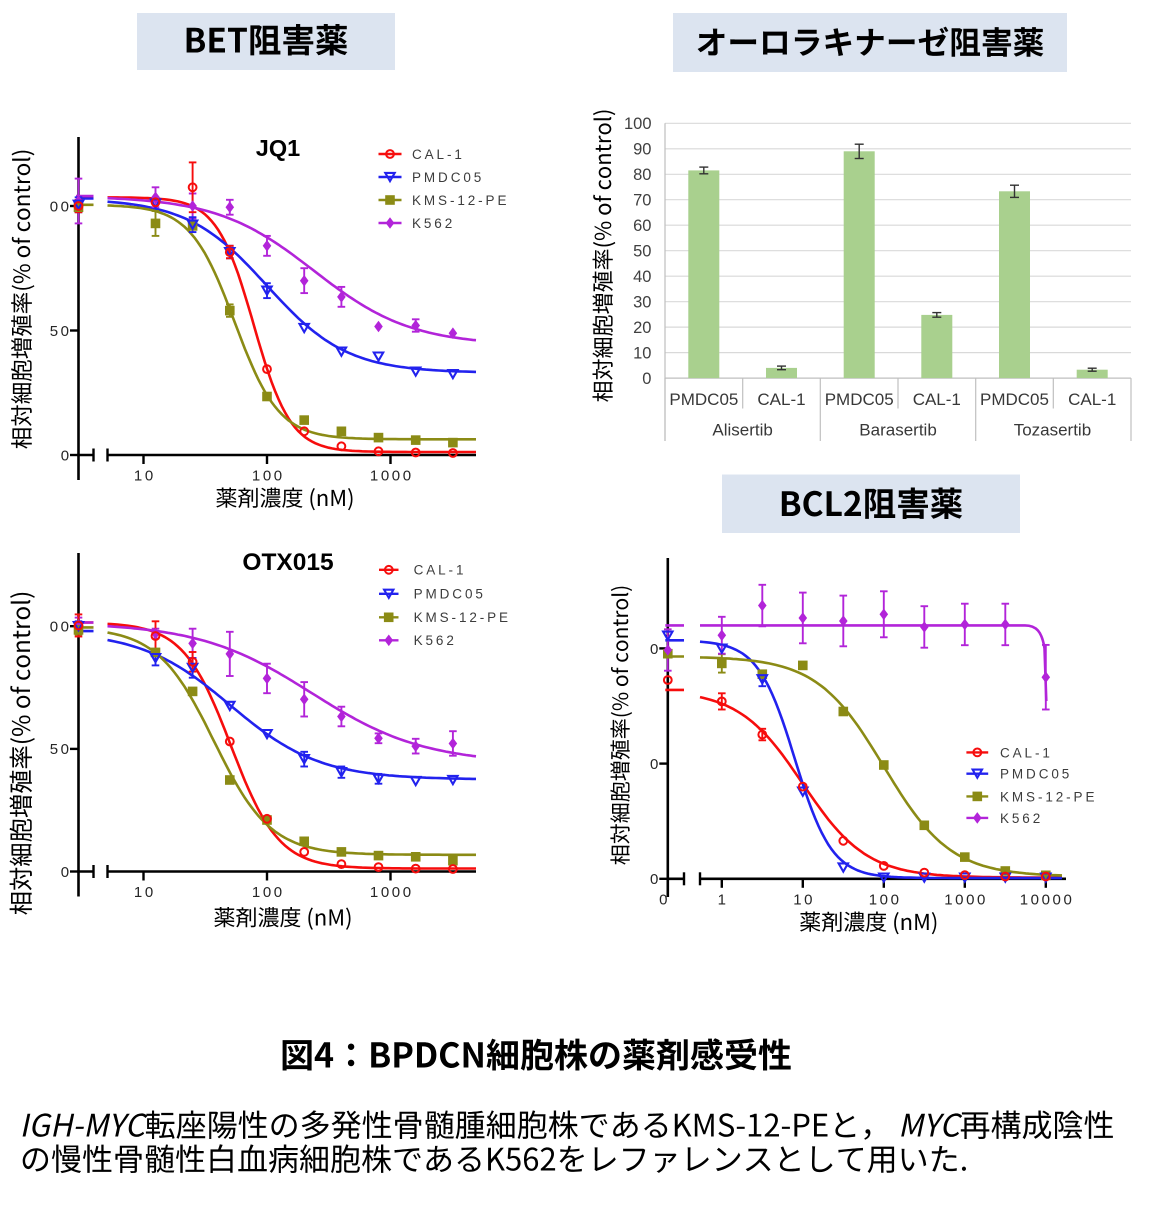 The image size is (1149, 1215). What do you see at coordinates (1052, 430) in the screenshot?
I see `svg-text: Tozasertib` at bounding box center [1052, 430].